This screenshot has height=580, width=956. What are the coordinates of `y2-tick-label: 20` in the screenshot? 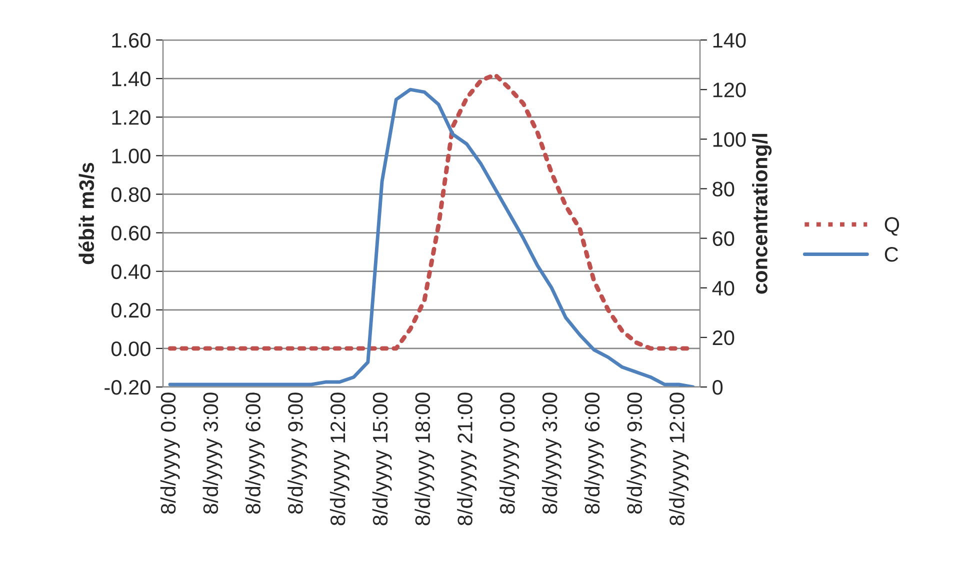 It's located at (723, 338).